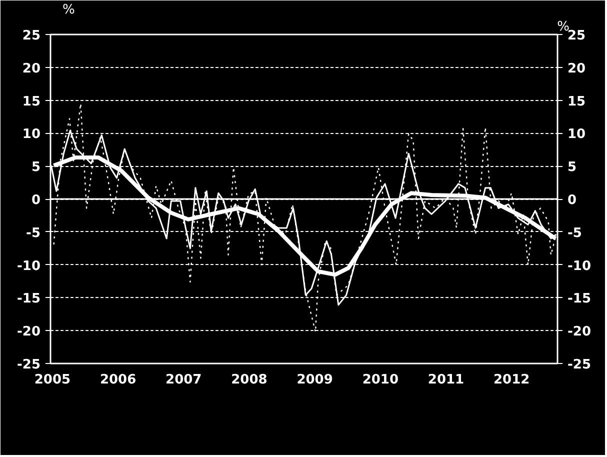  I want to click on y2-axis-title: %, so click(563, 27).